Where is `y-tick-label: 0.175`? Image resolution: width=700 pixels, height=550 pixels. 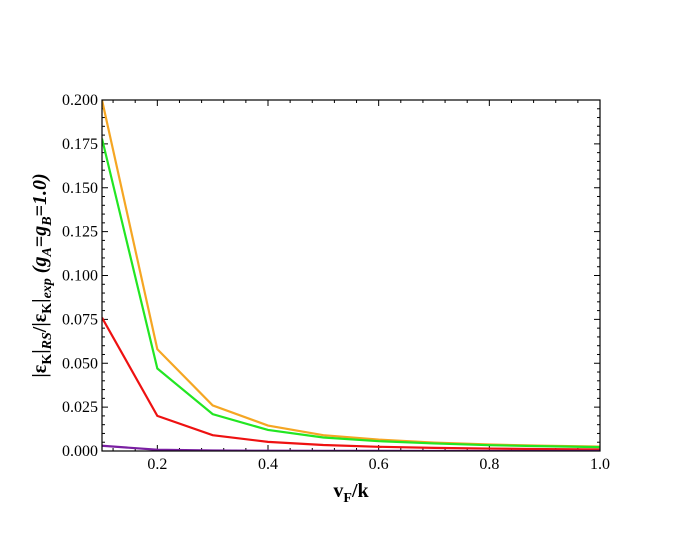 y-tick-label: 0.175 is located at coordinates (80, 144).